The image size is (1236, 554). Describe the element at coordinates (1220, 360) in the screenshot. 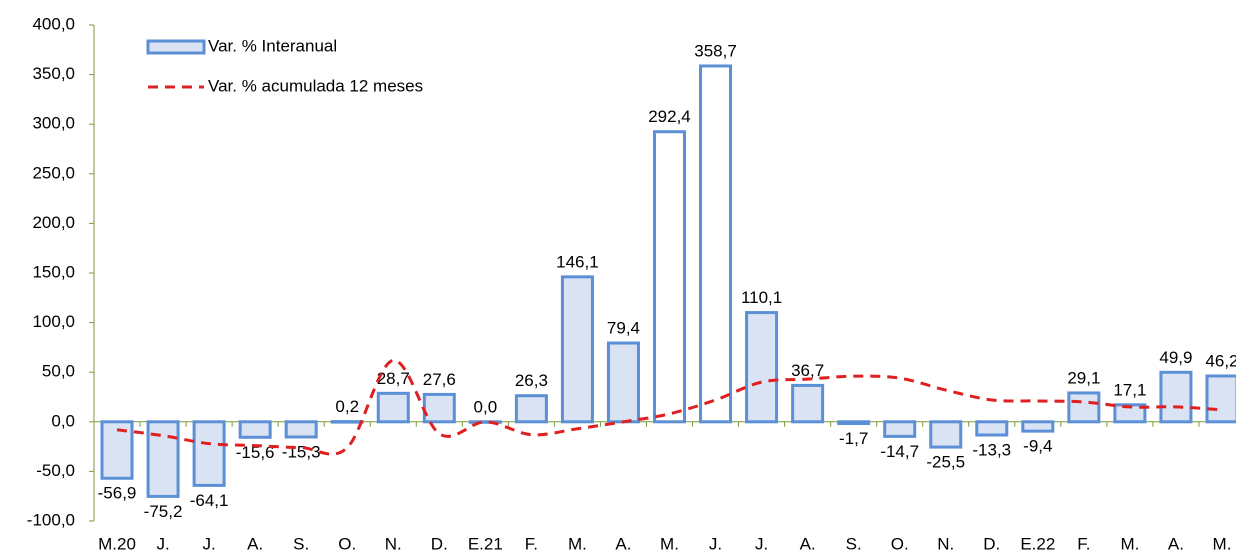

I see `value-label: 46,2` at that location.